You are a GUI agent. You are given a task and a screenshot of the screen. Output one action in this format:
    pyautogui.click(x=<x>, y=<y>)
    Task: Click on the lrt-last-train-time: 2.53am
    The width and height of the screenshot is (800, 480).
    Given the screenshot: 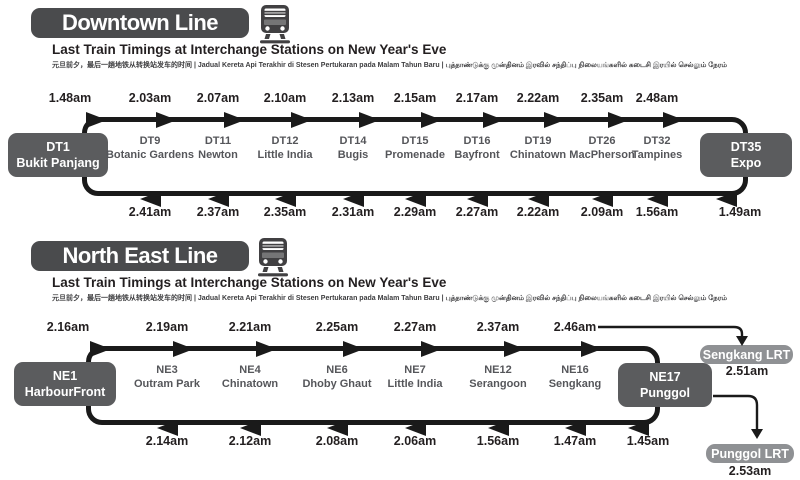 What is the action you would take?
    pyautogui.click(x=750, y=471)
    